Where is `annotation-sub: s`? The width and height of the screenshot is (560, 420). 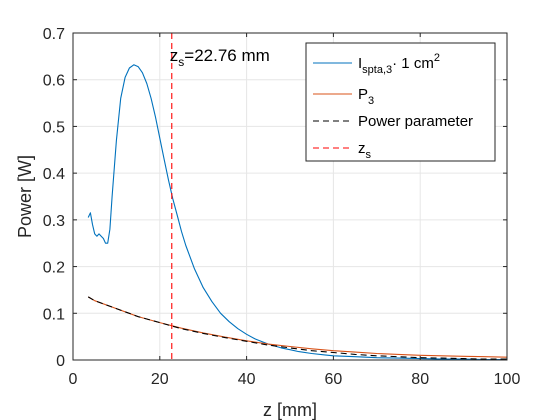
annotation-sub: s is located at coordinates (181, 62).